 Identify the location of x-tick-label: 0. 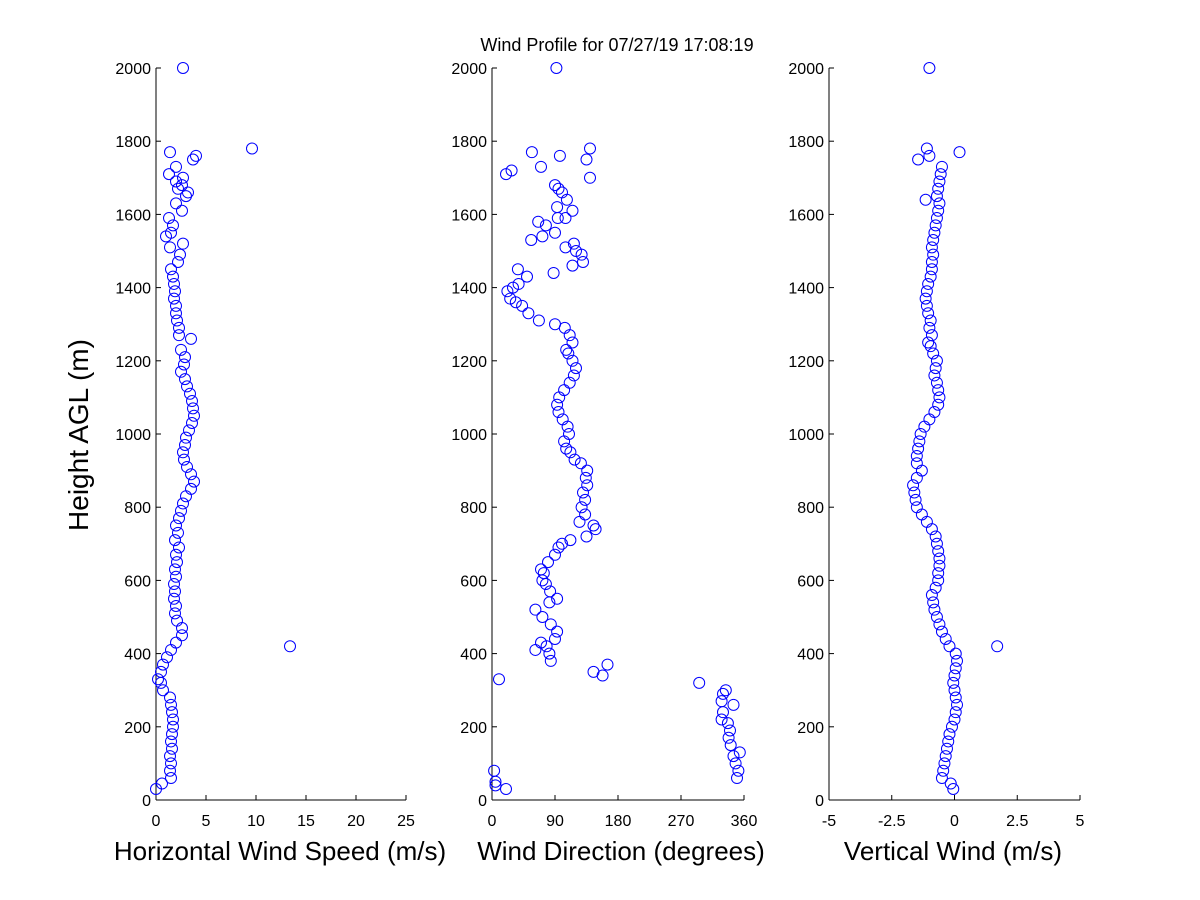
(954, 821).